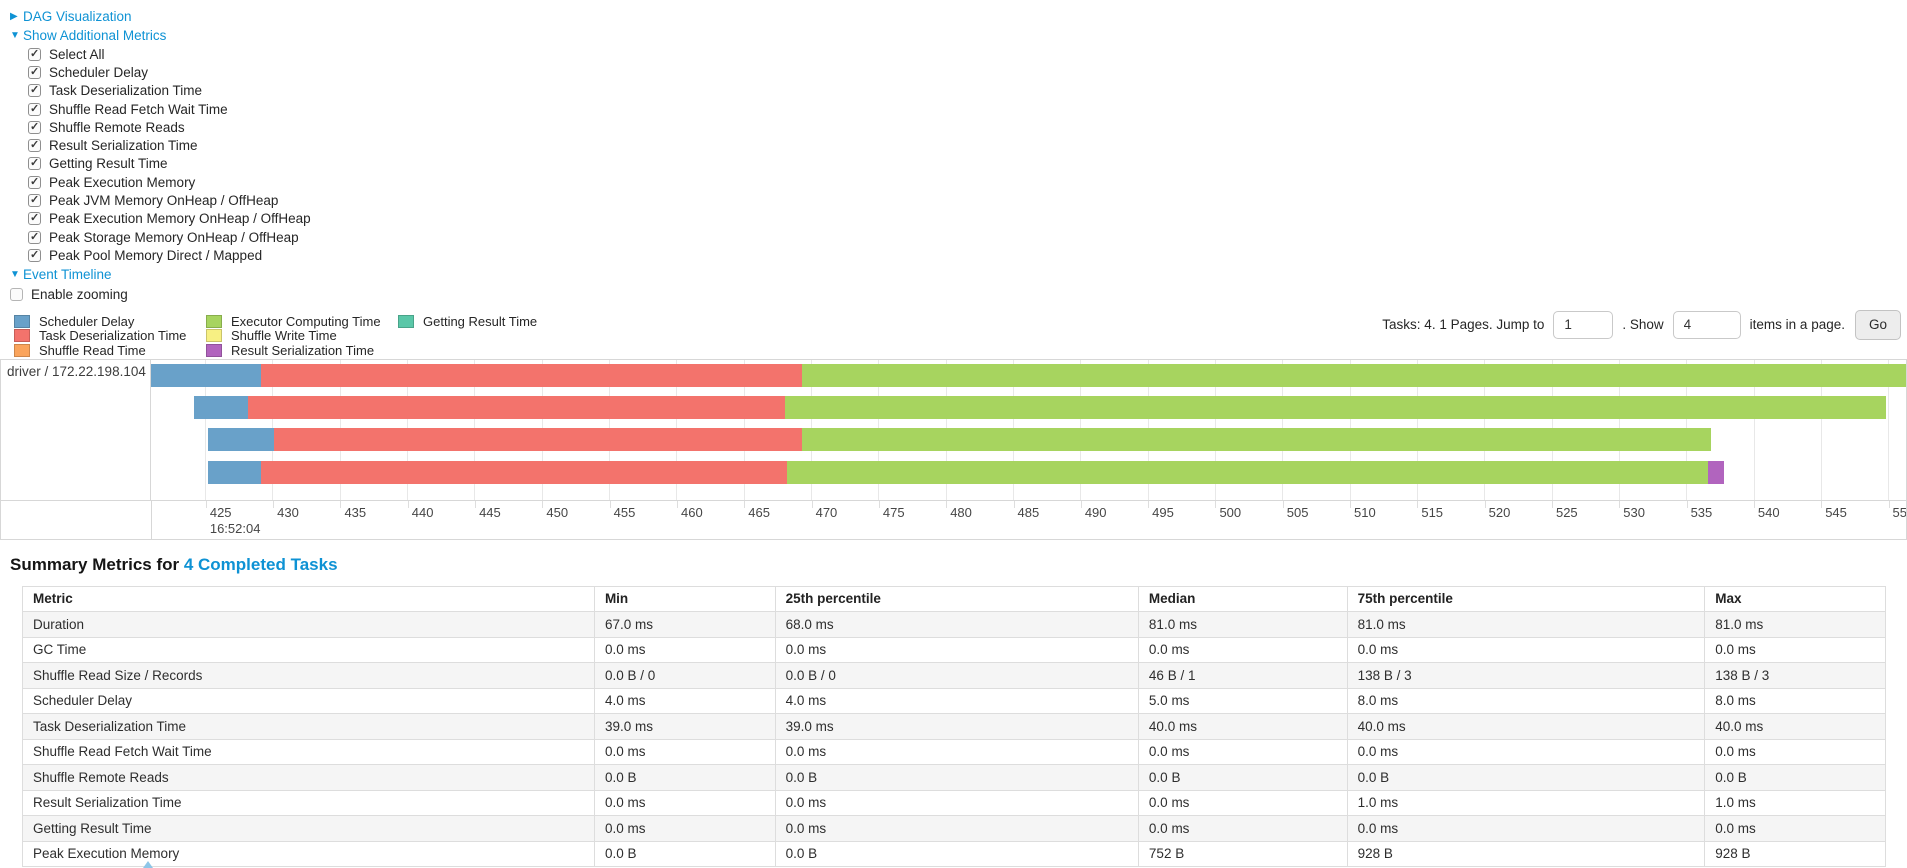  I want to click on legend-item: Result Serialization Time, so click(302, 350).